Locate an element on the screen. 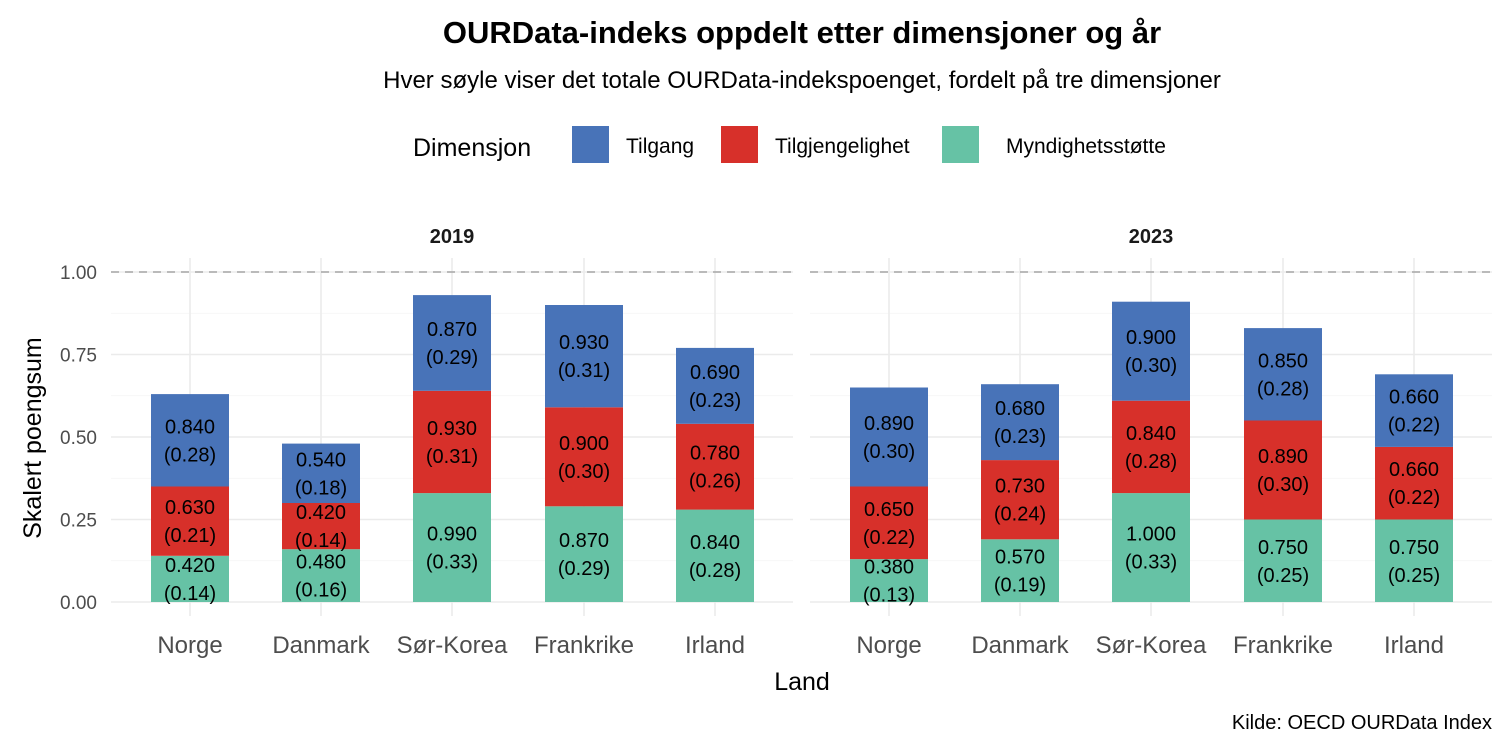  bar-label-2019-0-2: 0.840 (0.28) is located at coordinates (190, 441).